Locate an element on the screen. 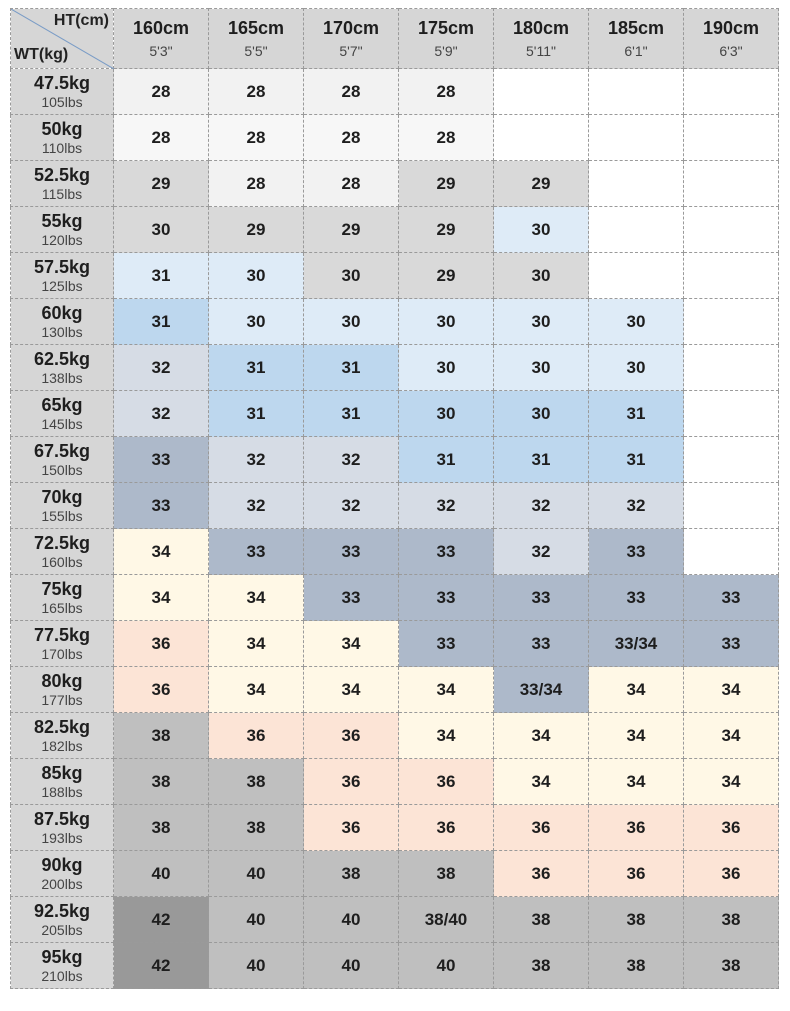 The image size is (790, 1011). weight-header: 87.5kg 193lbs is located at coordinates (62, 827).